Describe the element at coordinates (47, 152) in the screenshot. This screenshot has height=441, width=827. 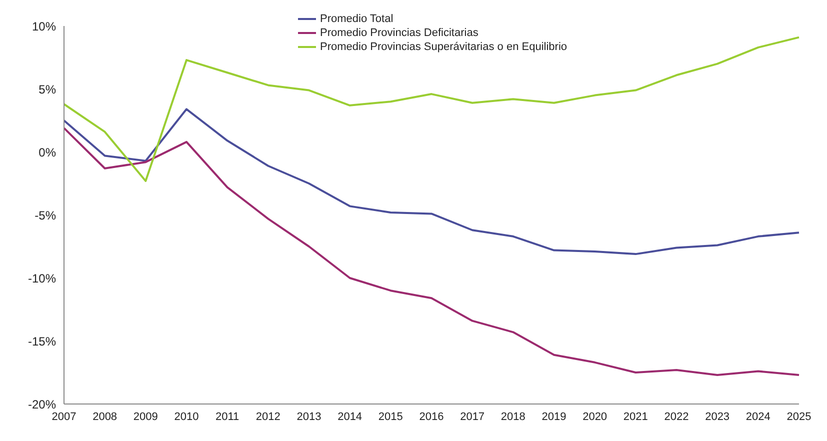
I see `y-tick-label: 0%` at that location.